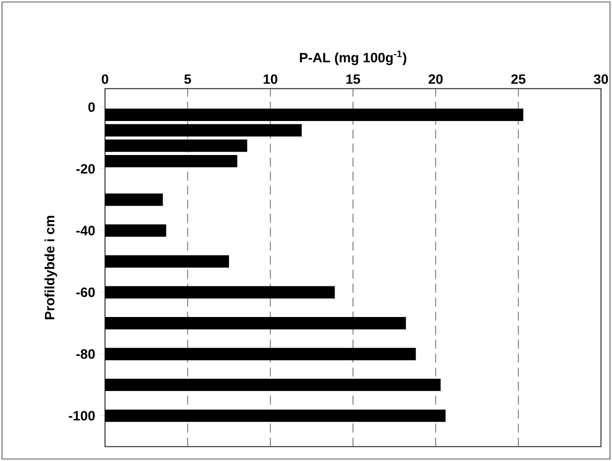 This screenshot has width=612, height=461. What do you see at coordinates (85, 354) in the screenshot?
I see `y-tick-label: -80` at bounding box center [85, 354].